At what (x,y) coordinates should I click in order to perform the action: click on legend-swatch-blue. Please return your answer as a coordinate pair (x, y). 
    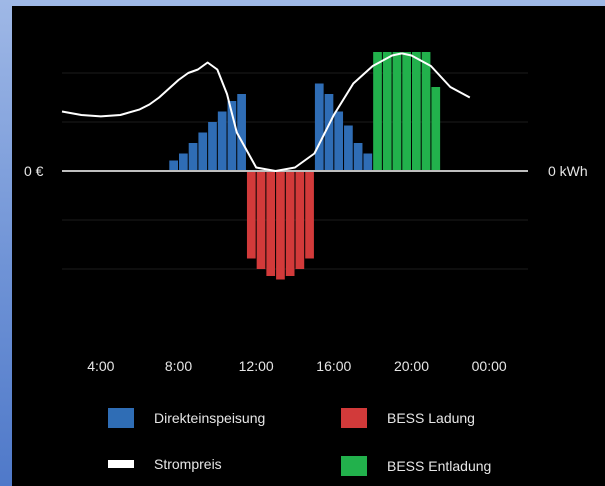
    Looking at the image, I should click on (121, 418).